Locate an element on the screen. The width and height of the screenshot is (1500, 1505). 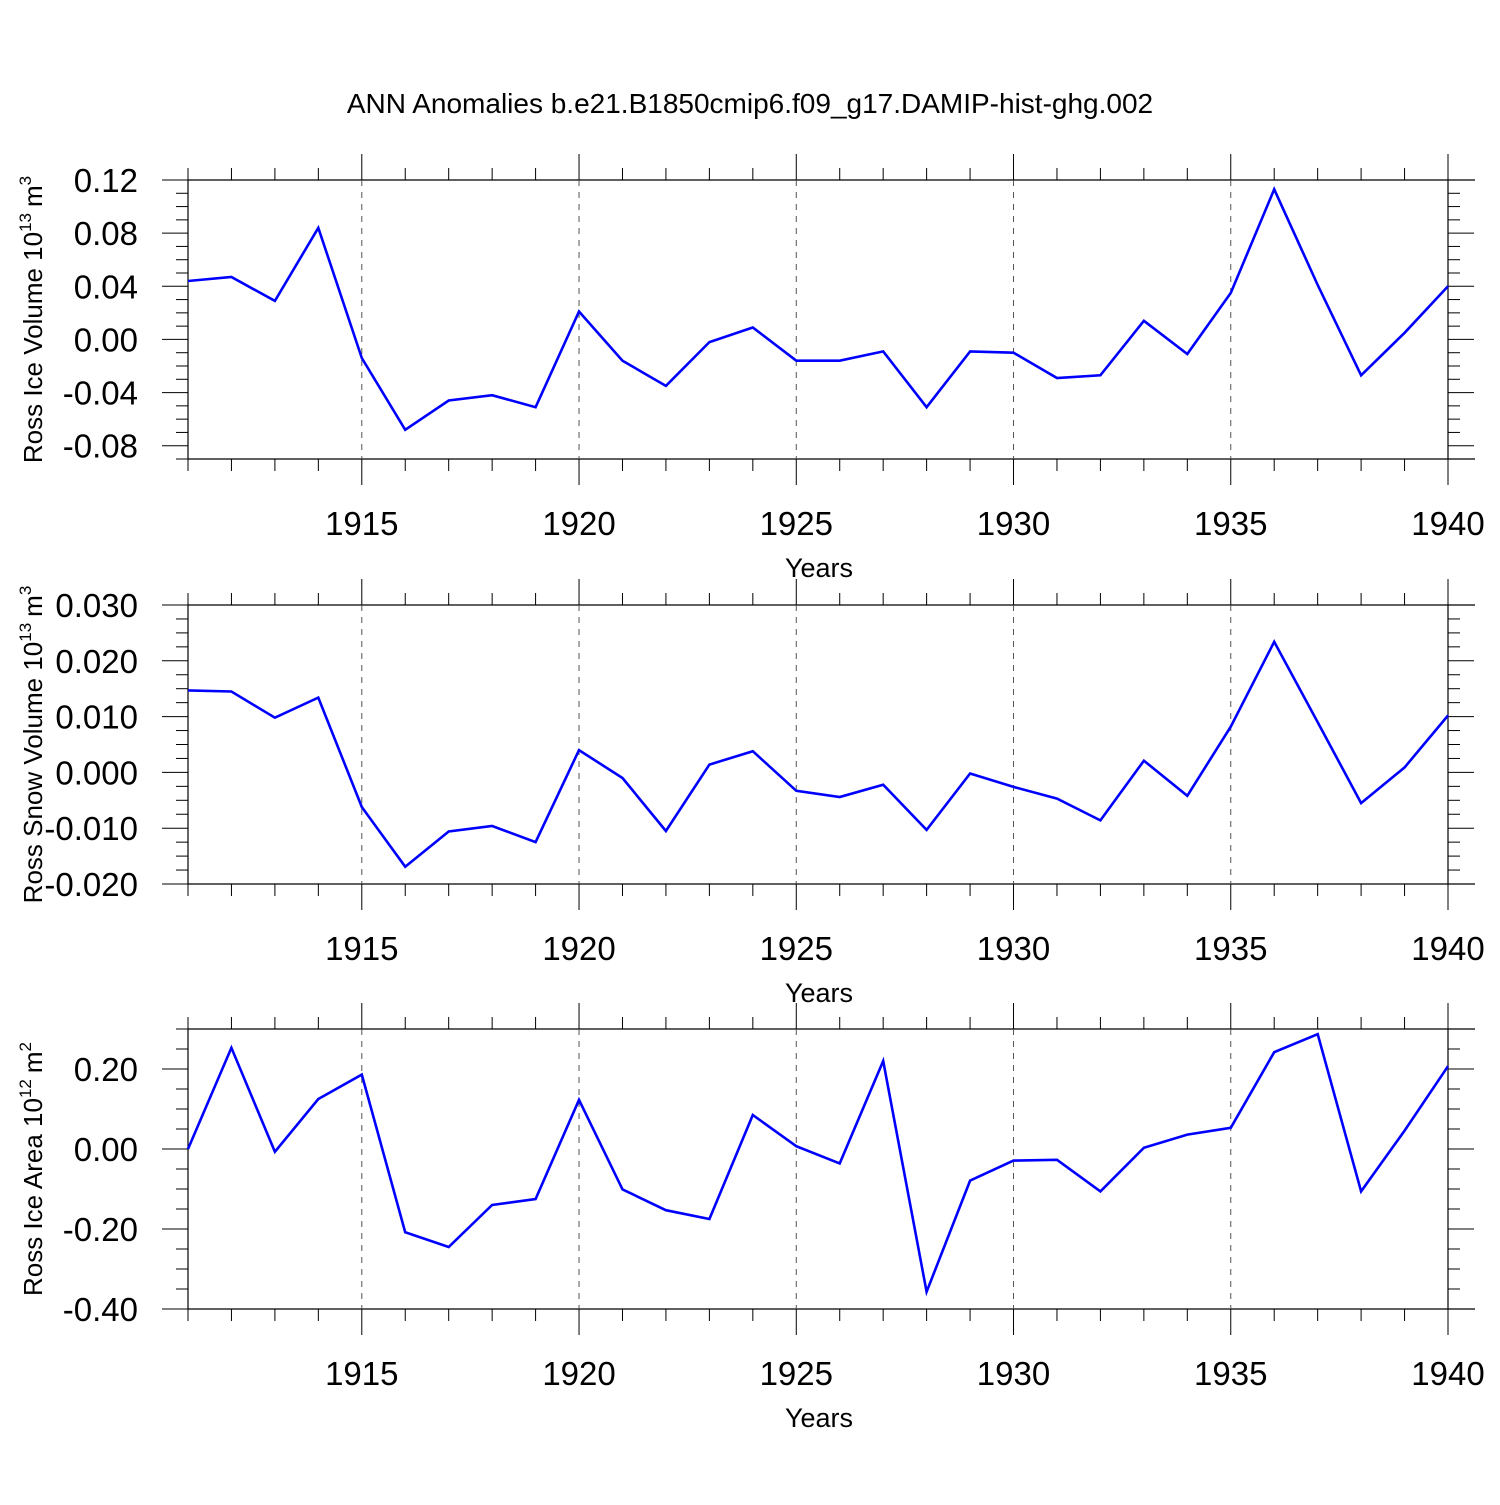
y-tick-label: 0.04 is located at coordinates (106, 286).